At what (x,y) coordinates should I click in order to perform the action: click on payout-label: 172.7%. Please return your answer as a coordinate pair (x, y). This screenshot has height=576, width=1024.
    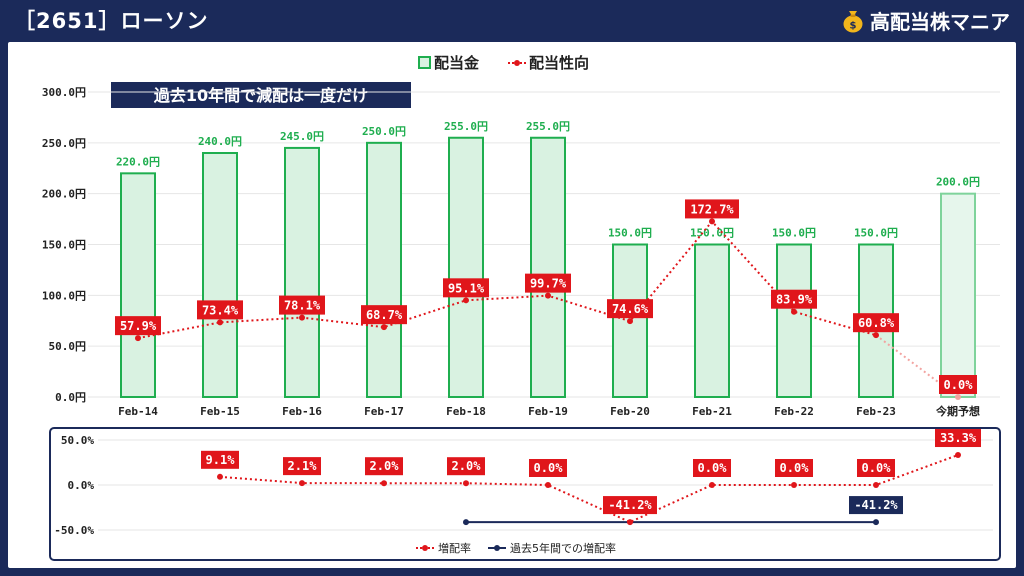
    Looking at the image, I should click on (712, 209).